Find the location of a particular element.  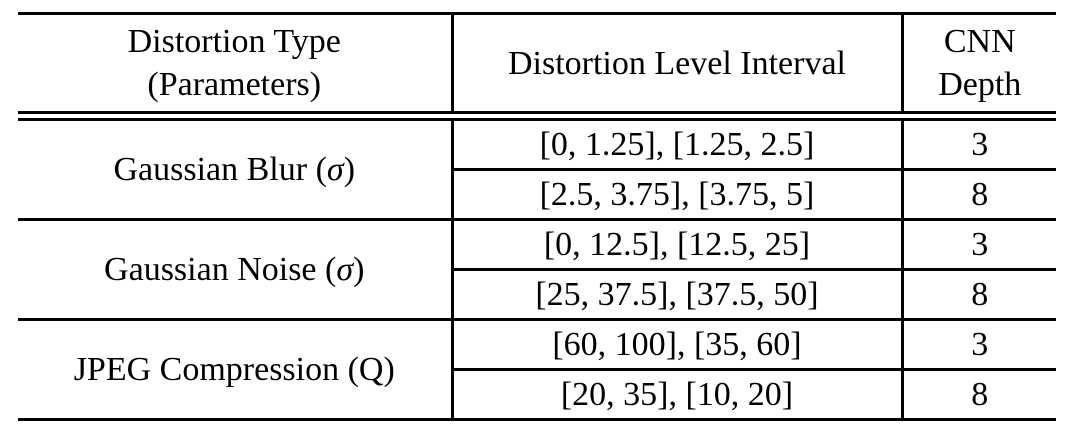

distortion-parameter-symbol: Q is located at coordinates (371, 369).